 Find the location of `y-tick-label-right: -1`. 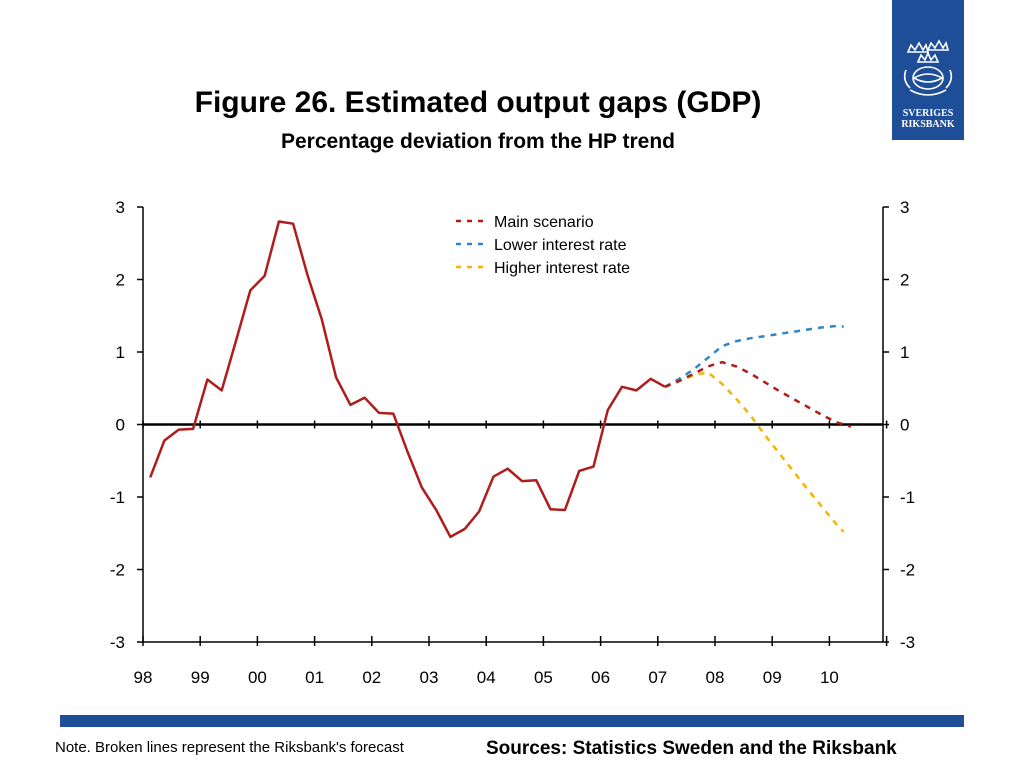

y-tick-label-right: -1 is located at coordinates (907, 497).